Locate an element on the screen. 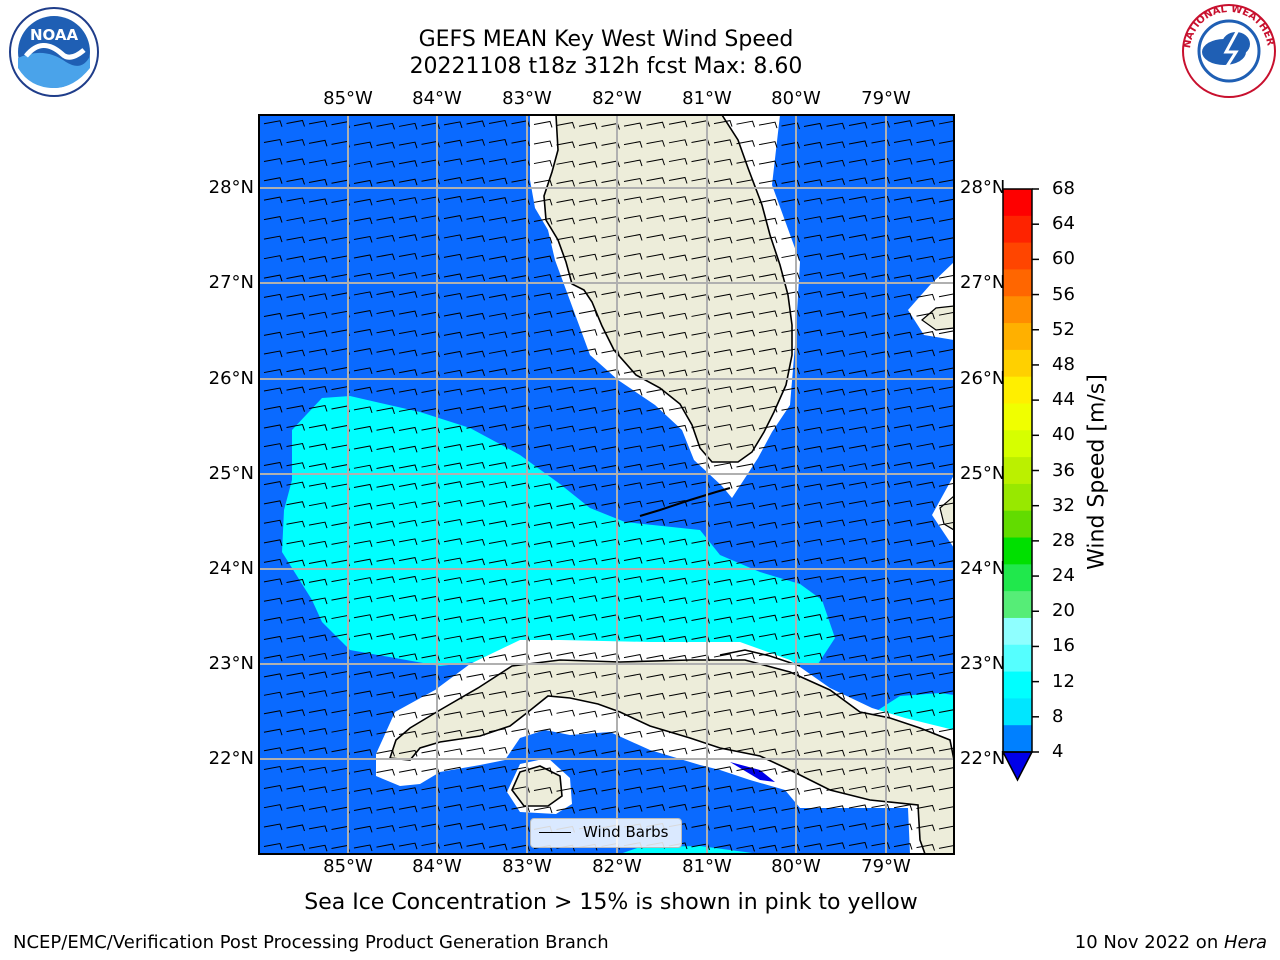 The image size is (1280, 960). footer-date: 10 Nov 2022 on Hera is located at coordinates (1171, 942).